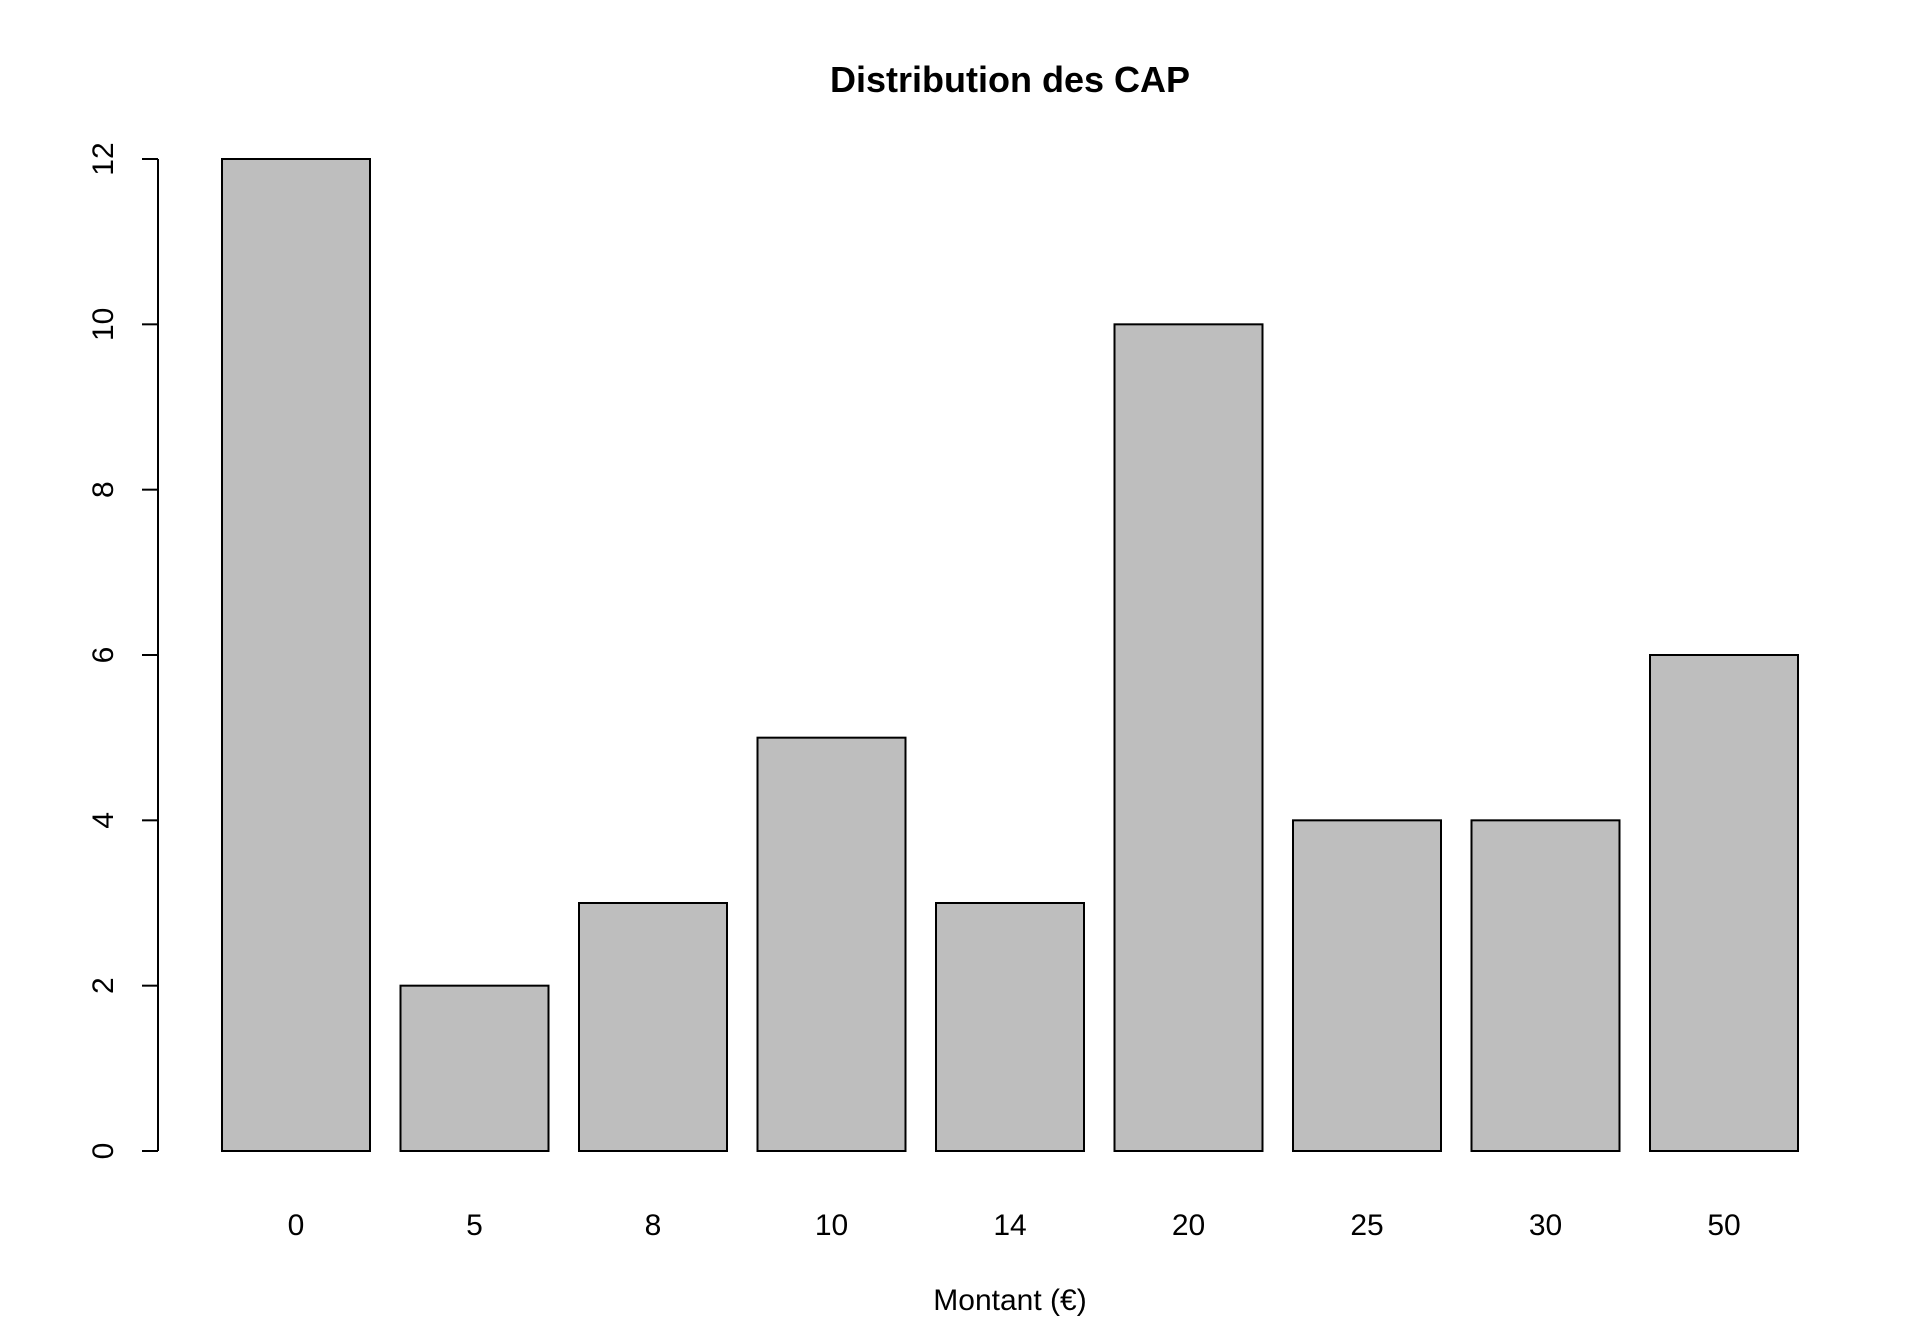  Describe the element at coordinates (103, 655) in the screenshot. I see `y-tick-label: 6` at that location.